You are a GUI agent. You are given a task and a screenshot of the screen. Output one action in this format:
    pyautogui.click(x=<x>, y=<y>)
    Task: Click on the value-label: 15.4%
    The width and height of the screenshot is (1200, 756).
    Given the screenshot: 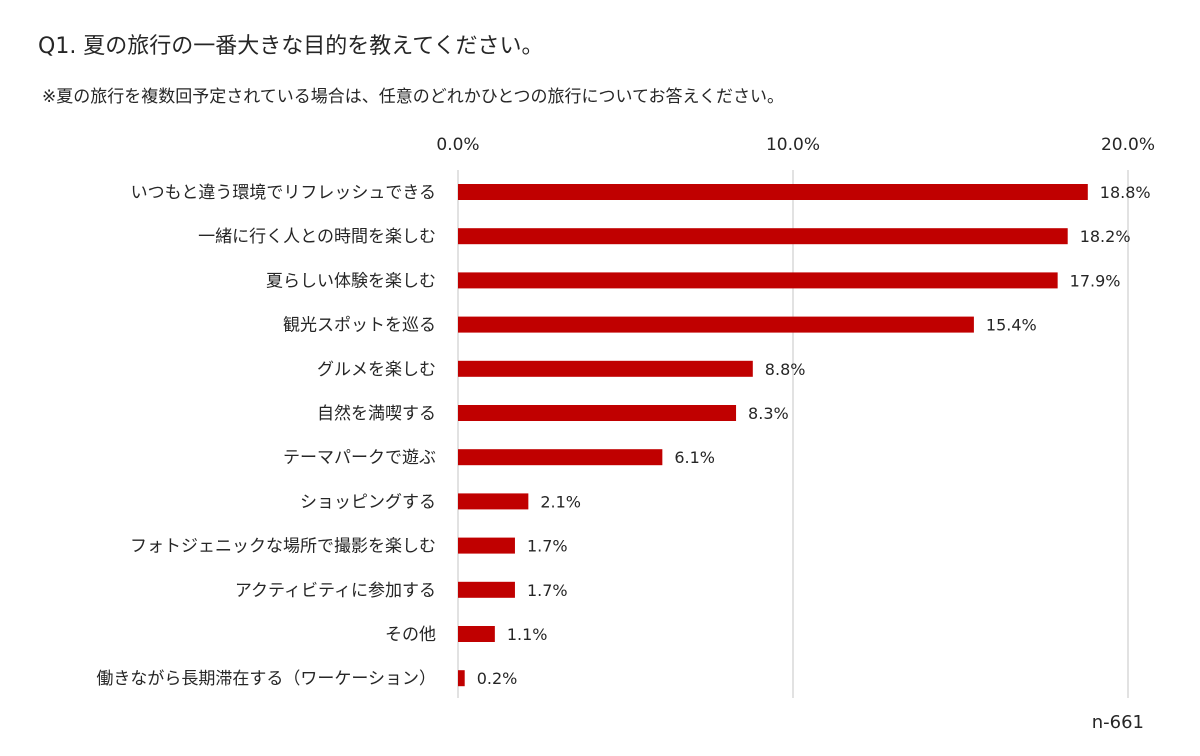 What is the action you would take?
    pyautogui.click(x=1011, y=325)
    